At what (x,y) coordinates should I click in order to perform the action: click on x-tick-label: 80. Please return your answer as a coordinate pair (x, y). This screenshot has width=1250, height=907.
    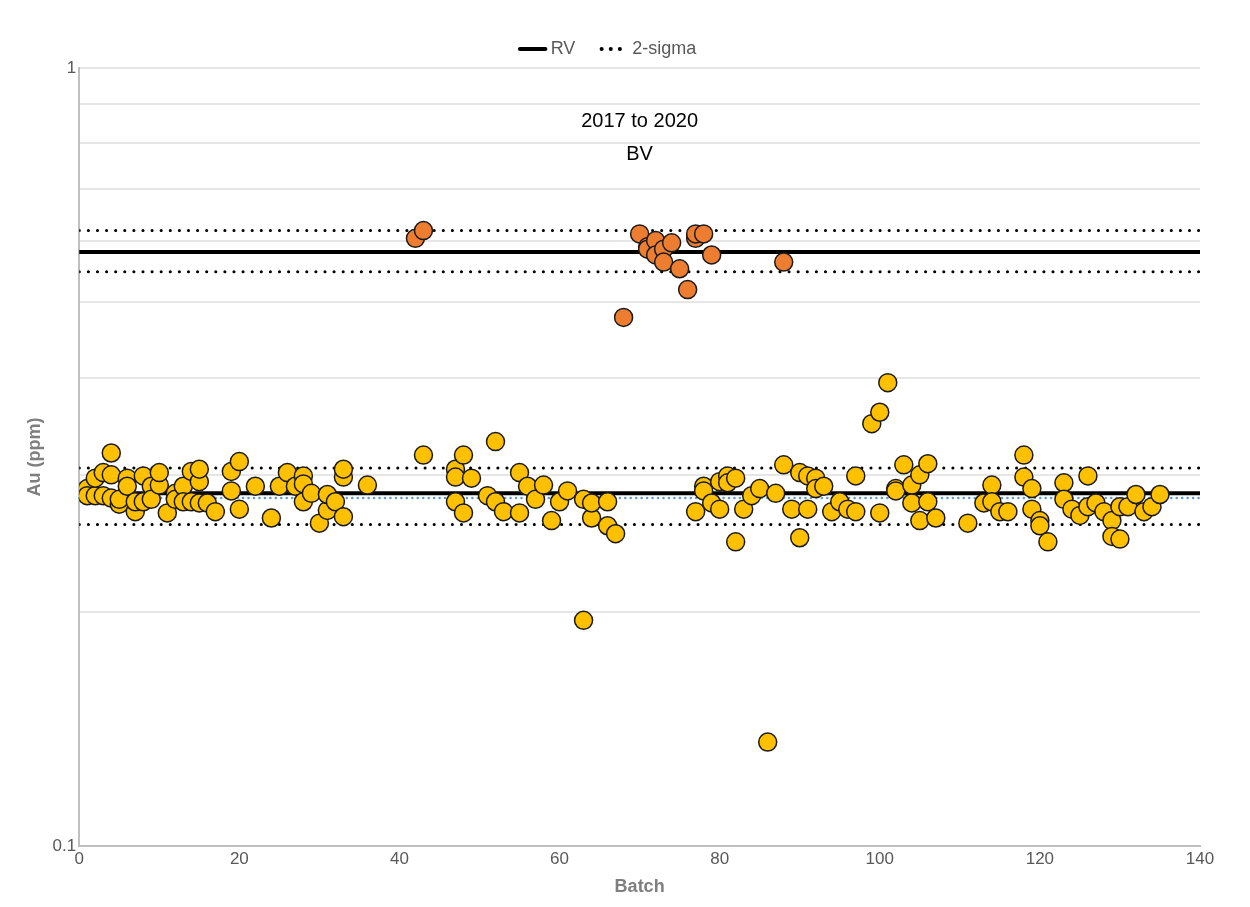
    Looking at the image, I should click on (720, 858).